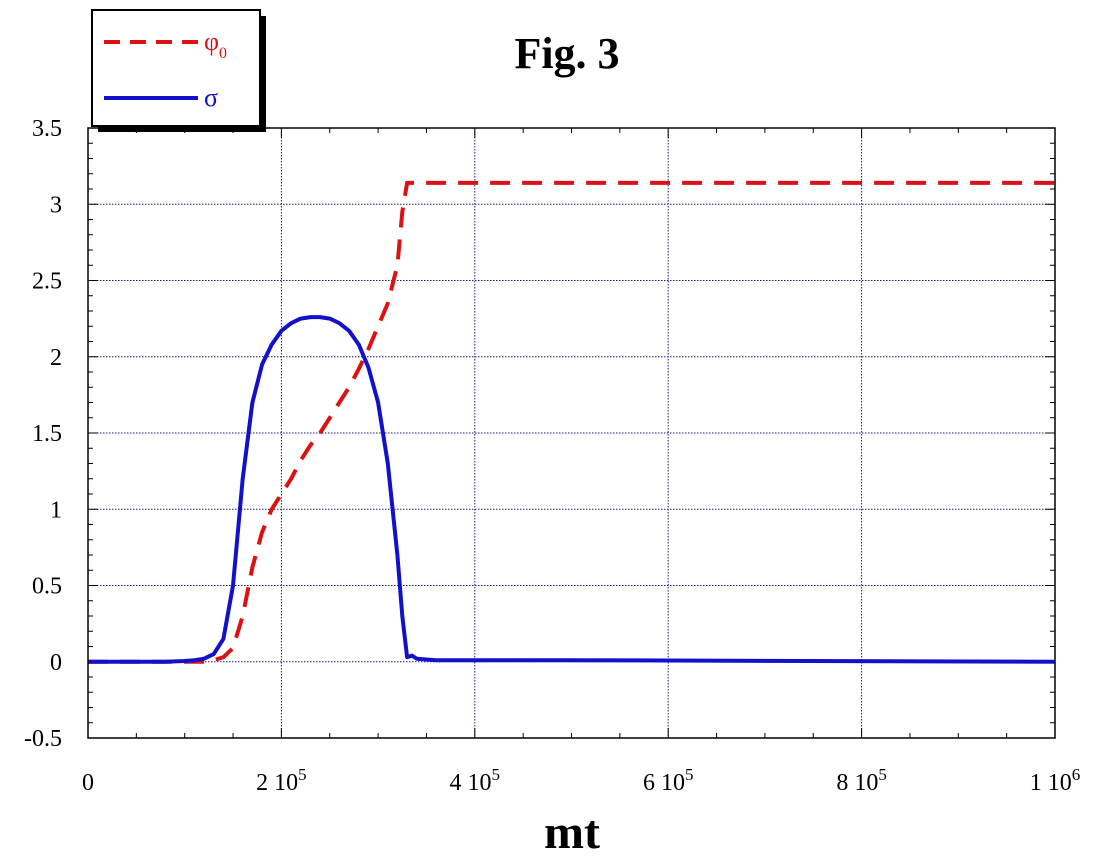 This screenshot has width=1099, height=857. What do you see at coordinates (211, 97) in the screenshot?
I see `legend-label: σ` at bounding box center [211, 97].